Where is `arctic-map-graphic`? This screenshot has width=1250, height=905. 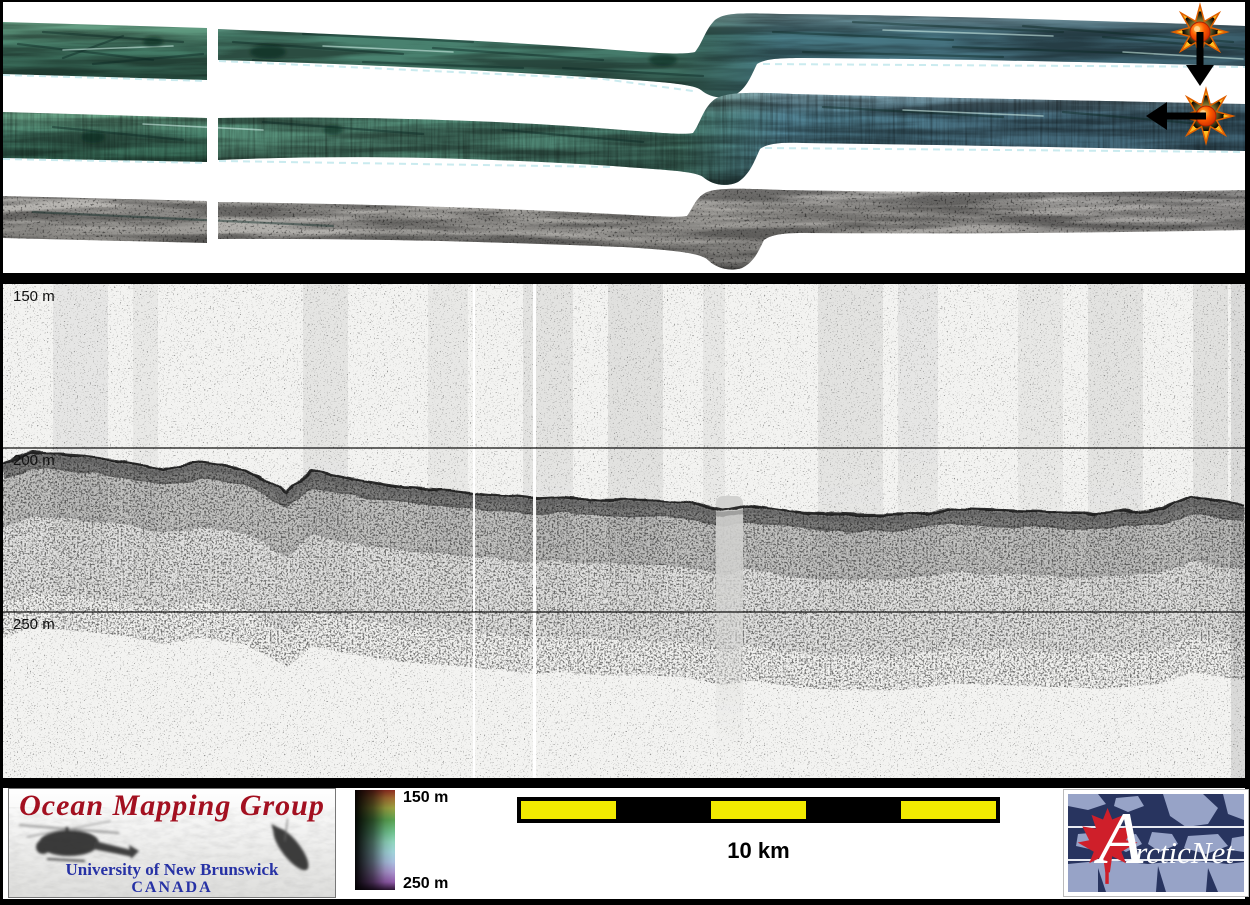 arctic-map-graphic is located at coordinates (1156, 843).